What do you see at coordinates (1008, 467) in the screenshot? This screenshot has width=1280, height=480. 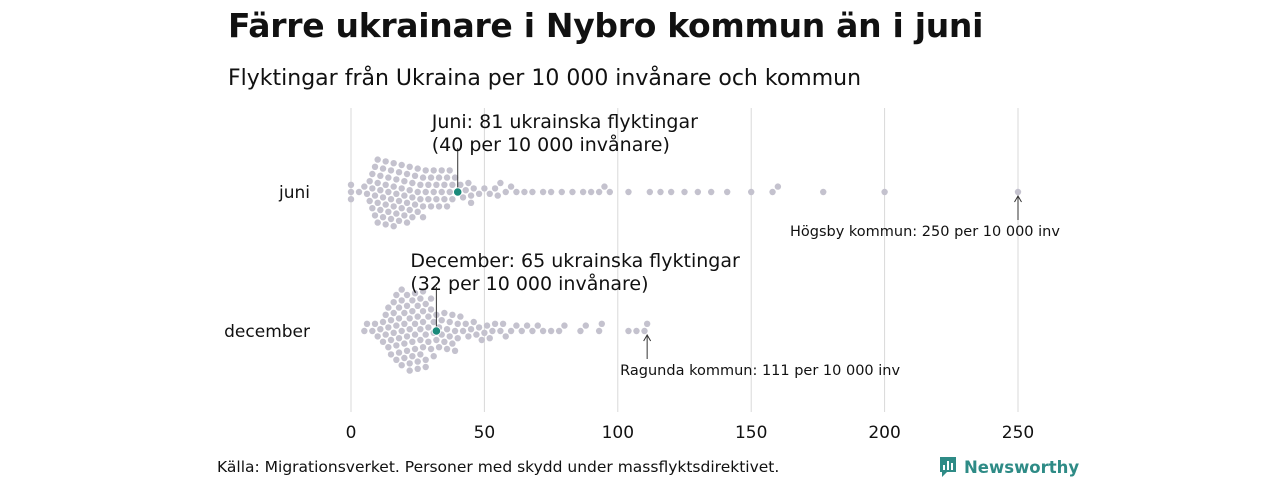 I see `brand-logo: Newsworthy` at bounding box center [1008, 467].